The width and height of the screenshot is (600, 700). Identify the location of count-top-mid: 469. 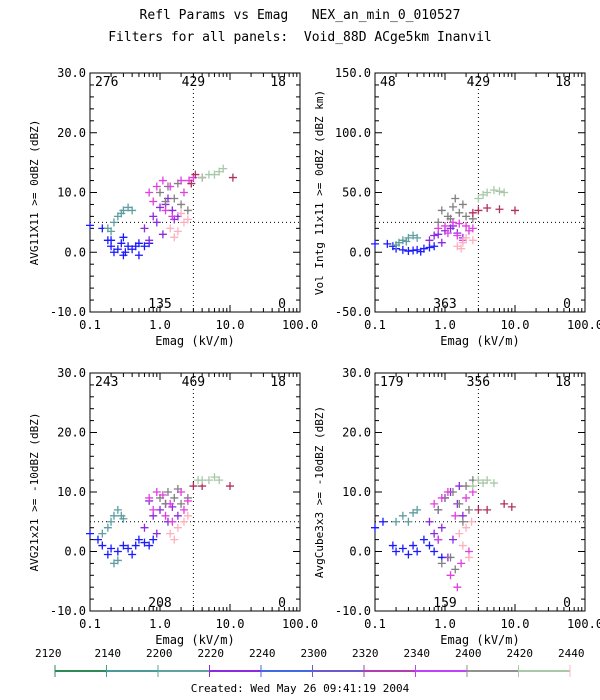
(193, 382).